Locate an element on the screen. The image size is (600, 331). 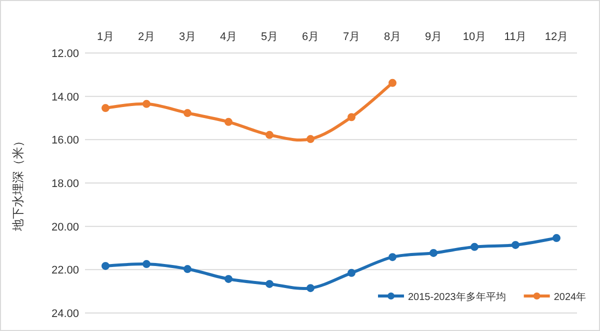
y-tick-label: 20.00 is located at coordinates (65, 227).